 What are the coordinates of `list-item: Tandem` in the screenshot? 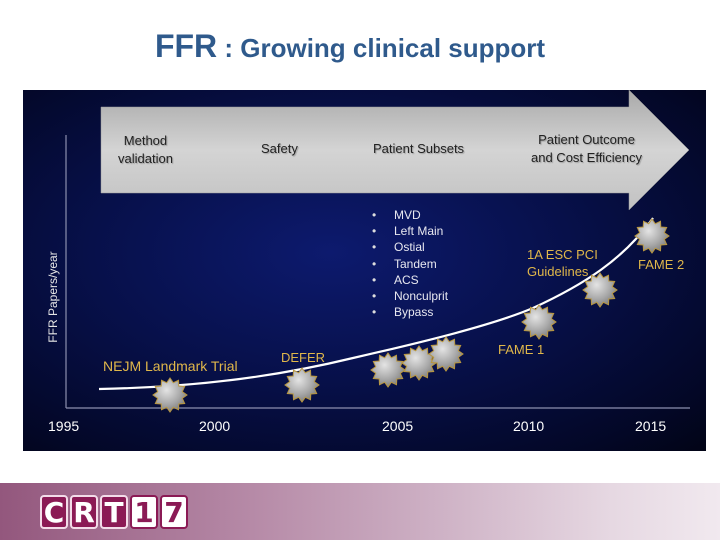 It's located at (408, 264).